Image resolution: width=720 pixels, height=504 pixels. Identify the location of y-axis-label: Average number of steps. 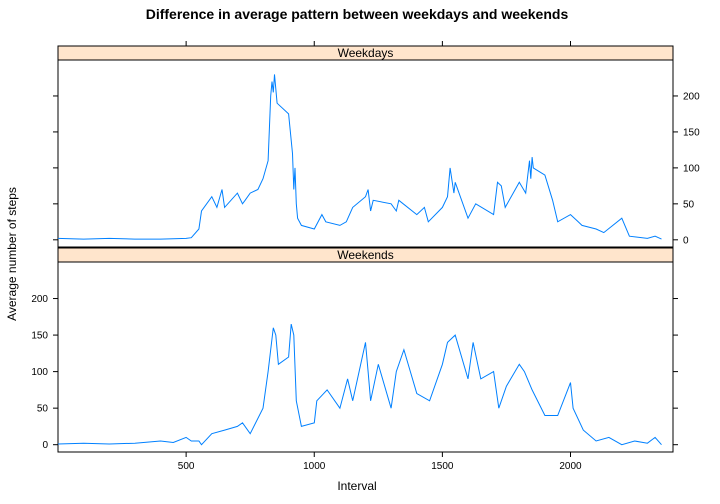
(12, 254).